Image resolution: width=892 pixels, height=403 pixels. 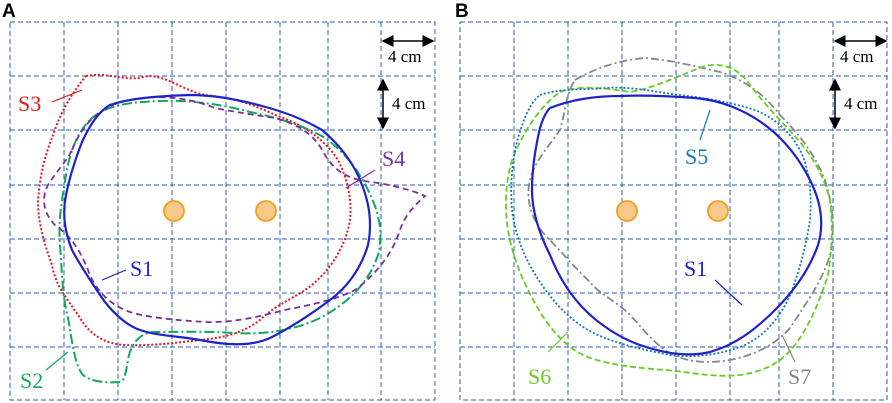 I want to click on panel-b-scale-bars: 4 cm 4 cm, so click(x=858, y=82).